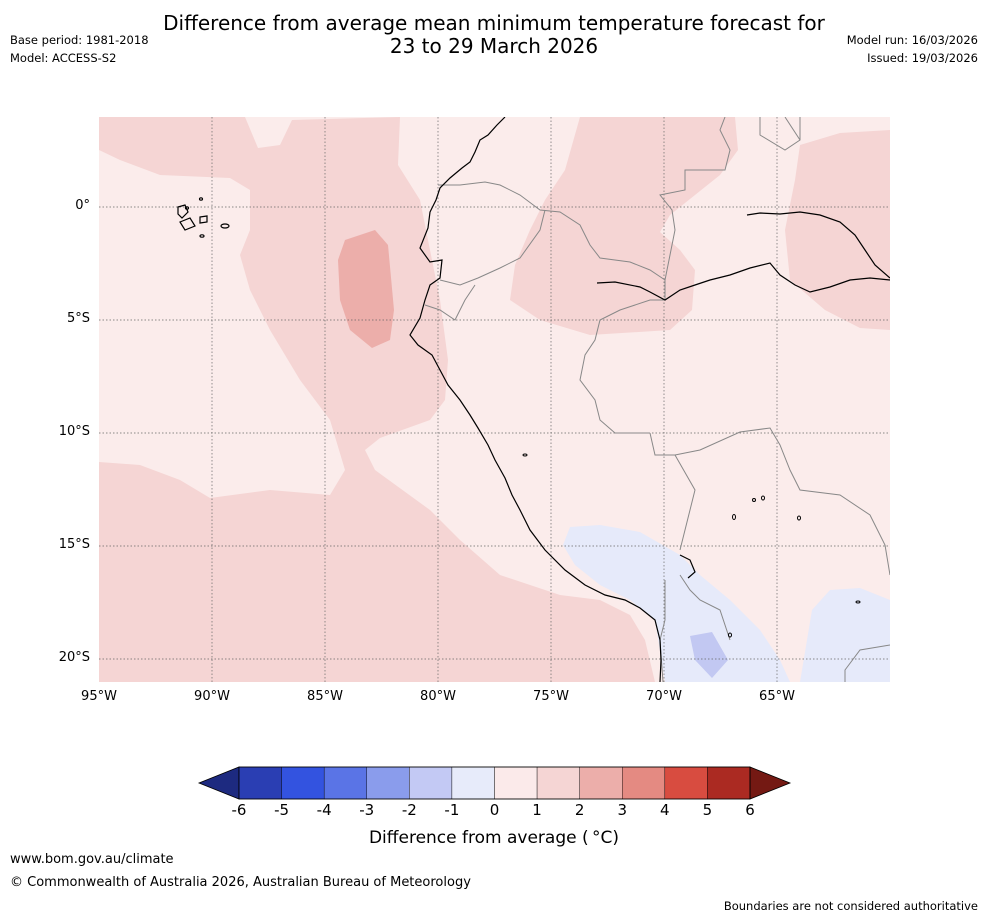 The width and height of the screenshot is (988, 919). I want to click on colorbar-tick-label: -4, so click(324, 810).